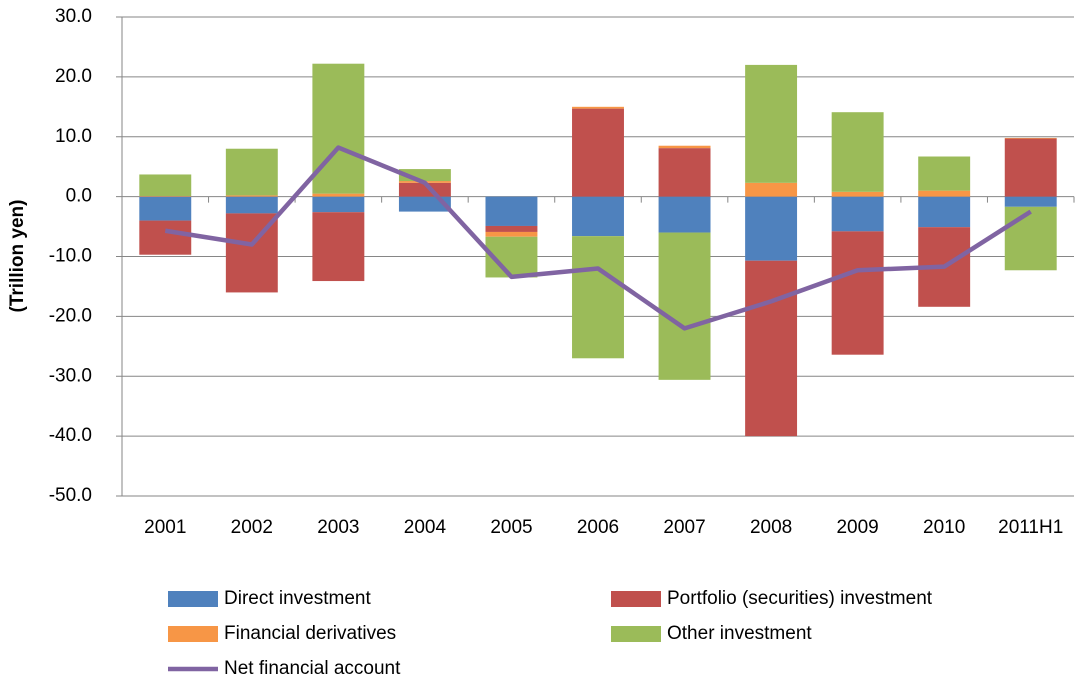 This screenshot has width=1091, height=694. What do you see at coordinates (70, 375) in the screenshot?
I see `y-tick-label: -30.0` at bounding box center [70, 375].